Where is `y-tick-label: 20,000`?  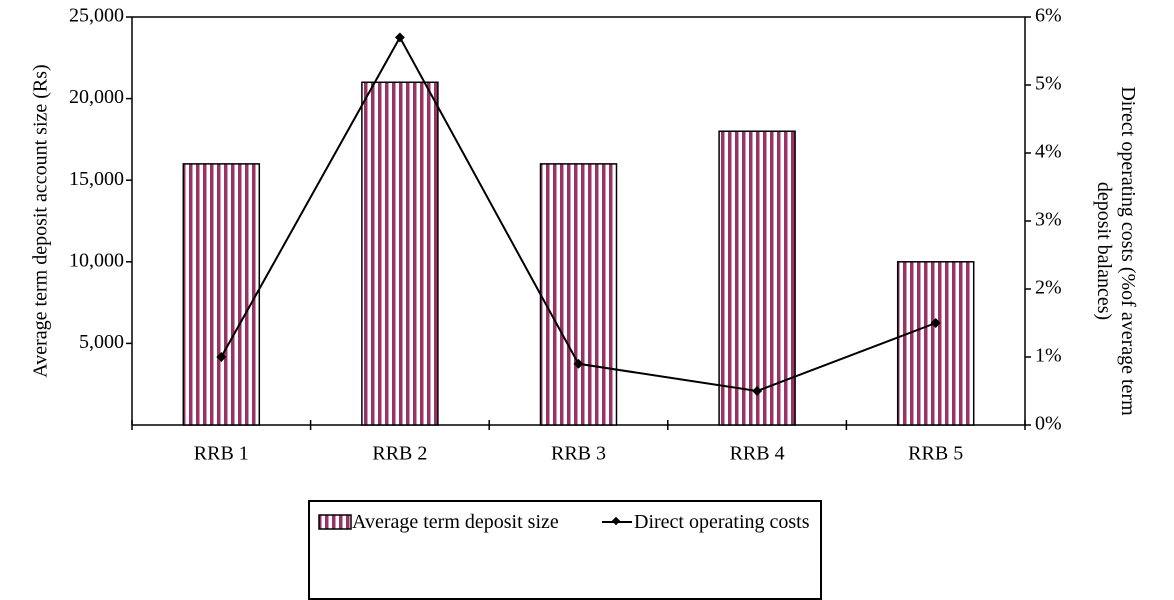 y-tick-label: 20,000 is located at coordinates (96, 97).